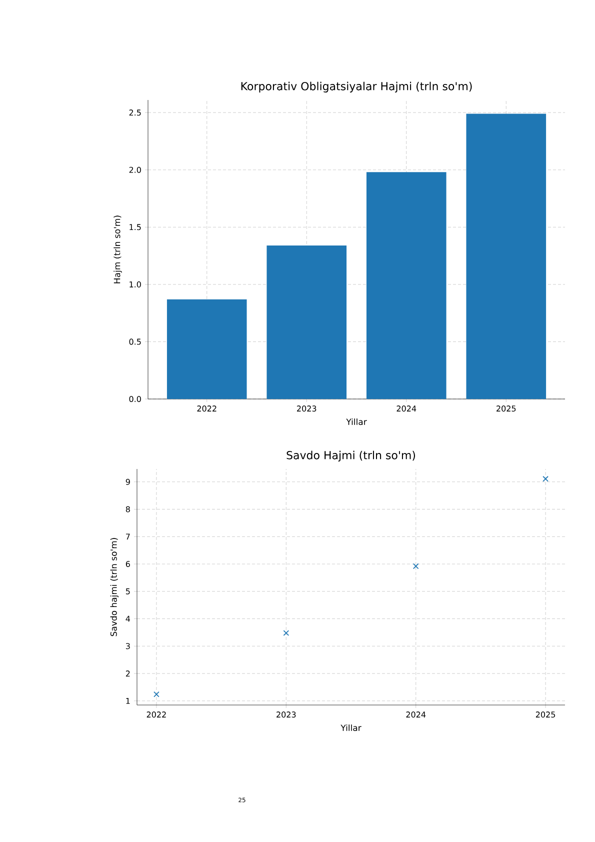 The height and width of the screenshot is (842, 595). What do you see at coordinates (128, 537) in the screenshot?
I see `y-tick-label: 7` at bounding box center [128, 537].